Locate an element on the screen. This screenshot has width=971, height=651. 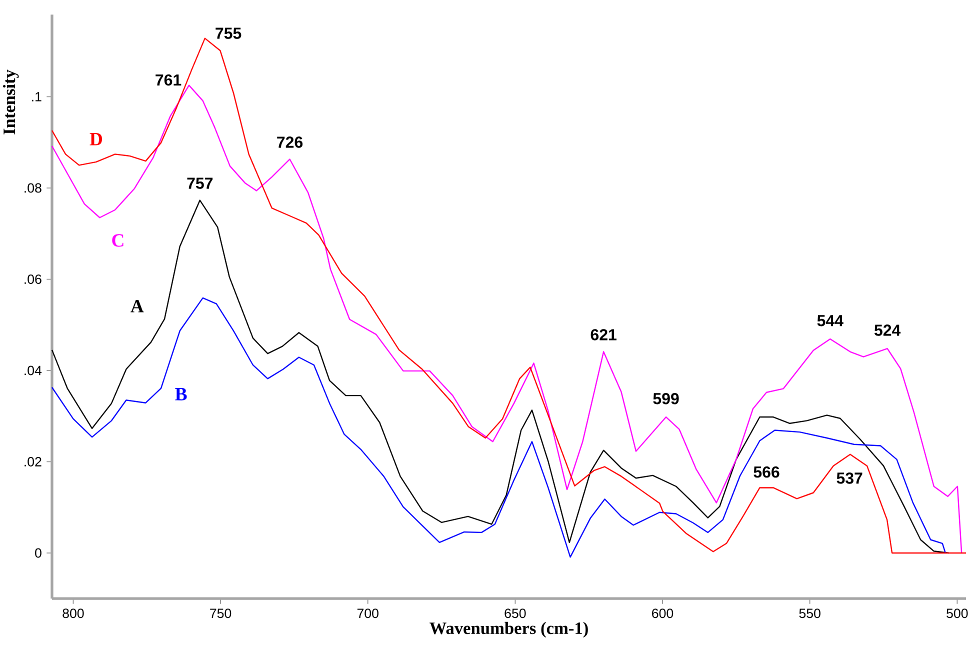
series-label: A is located at coordinates (137, 306).